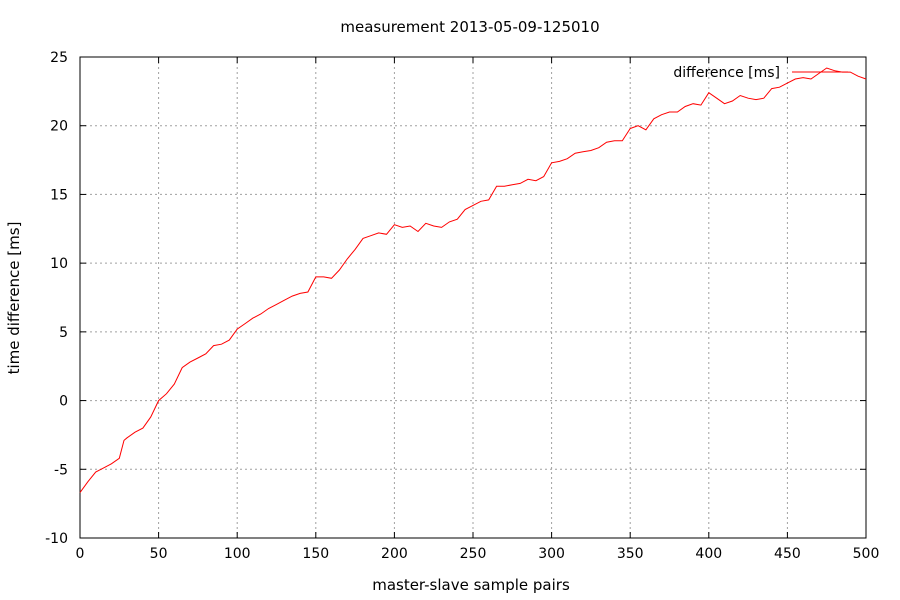 Image resolution: width=900 pixels, height=600 pixels. What do you see at coordinates (726, 73) in the screenshot?
I see `legend-label: difference [ms]` at bounding box center [726, 73].